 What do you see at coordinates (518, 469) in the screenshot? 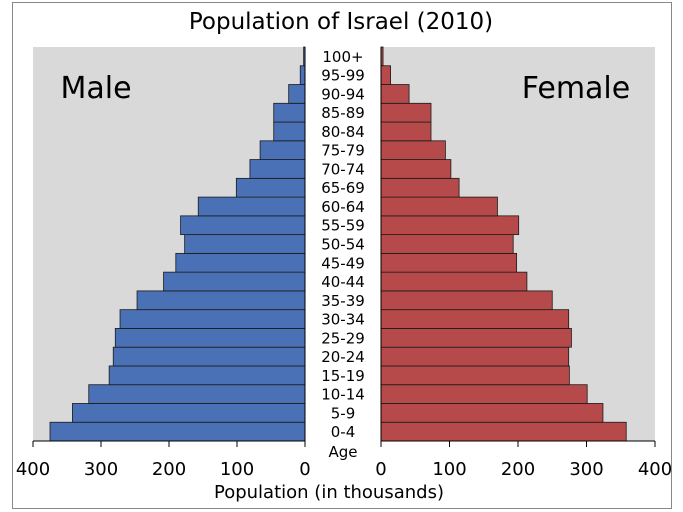
I see `female-tick-label-200: 200` at bounding box center [518, 469].